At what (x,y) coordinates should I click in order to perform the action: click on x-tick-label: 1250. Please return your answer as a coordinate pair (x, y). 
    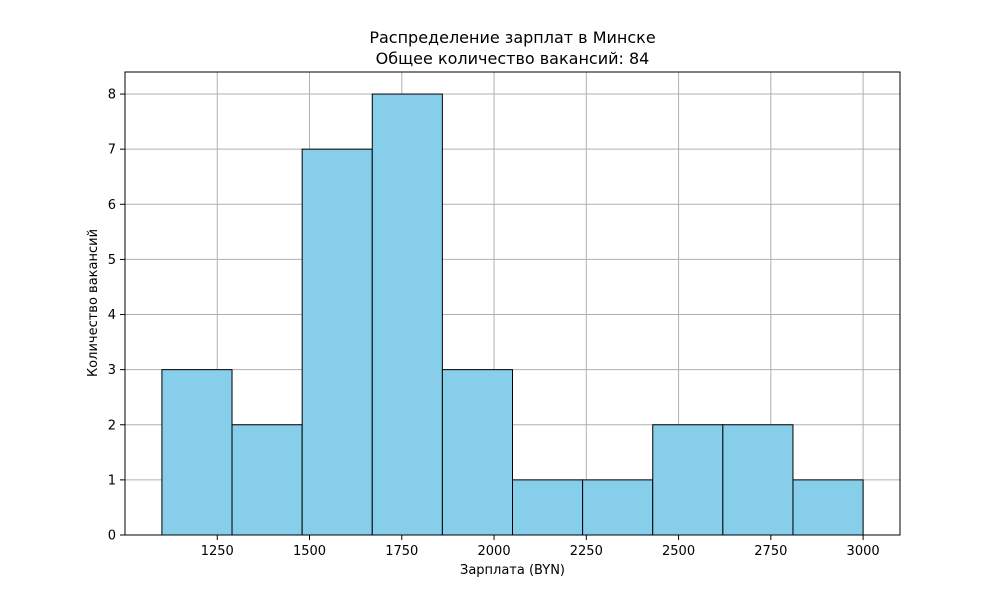
    Looking at the image, I should click on (217, 551).